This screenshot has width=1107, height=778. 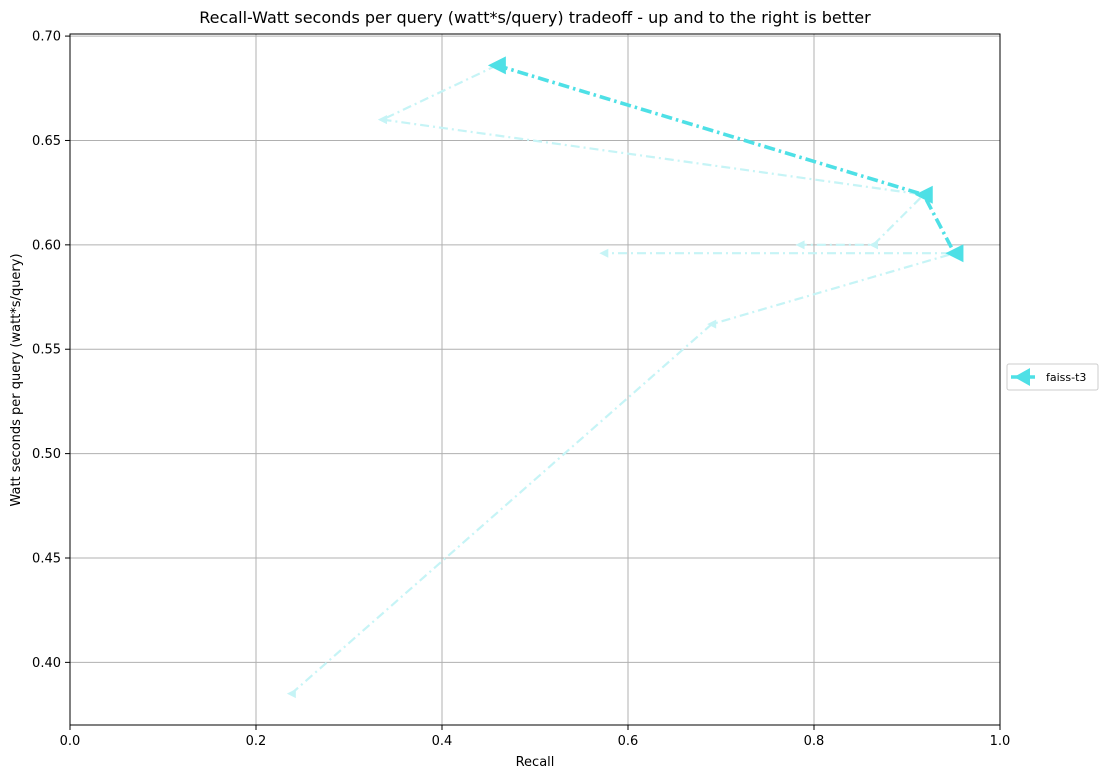 I want to click on x-tick-label: 0.0, so click(x=70, y=741).